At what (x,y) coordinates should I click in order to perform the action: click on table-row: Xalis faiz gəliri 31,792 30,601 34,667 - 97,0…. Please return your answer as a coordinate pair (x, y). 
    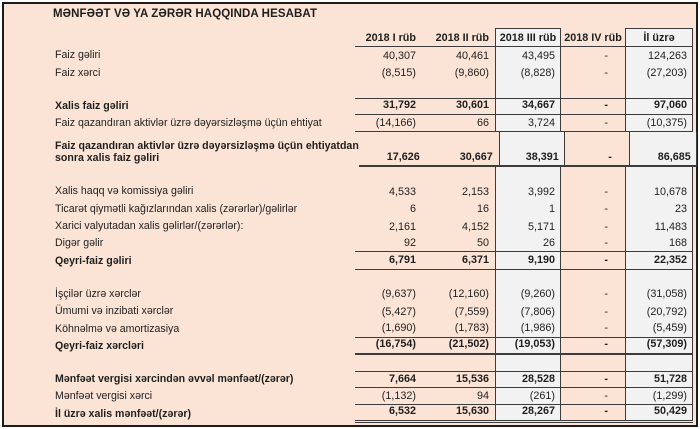
    Looking at the image, I should click on (373, 106).